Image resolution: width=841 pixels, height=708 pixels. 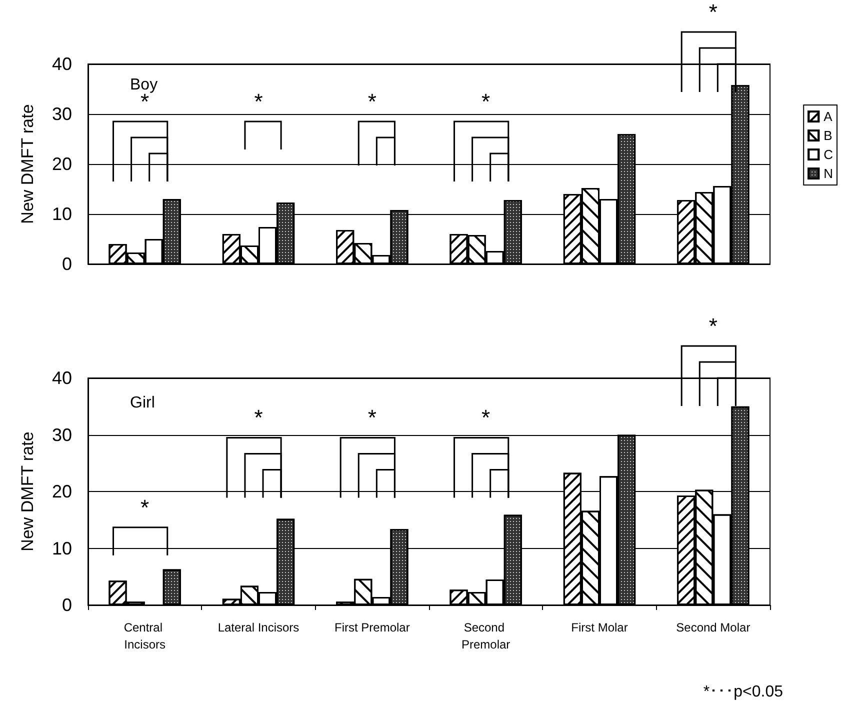 What do you see at coordinates (145, 636) in the screenshot?
I see `x-tick-label: Central Incisors` at bounding box center [145, 636].